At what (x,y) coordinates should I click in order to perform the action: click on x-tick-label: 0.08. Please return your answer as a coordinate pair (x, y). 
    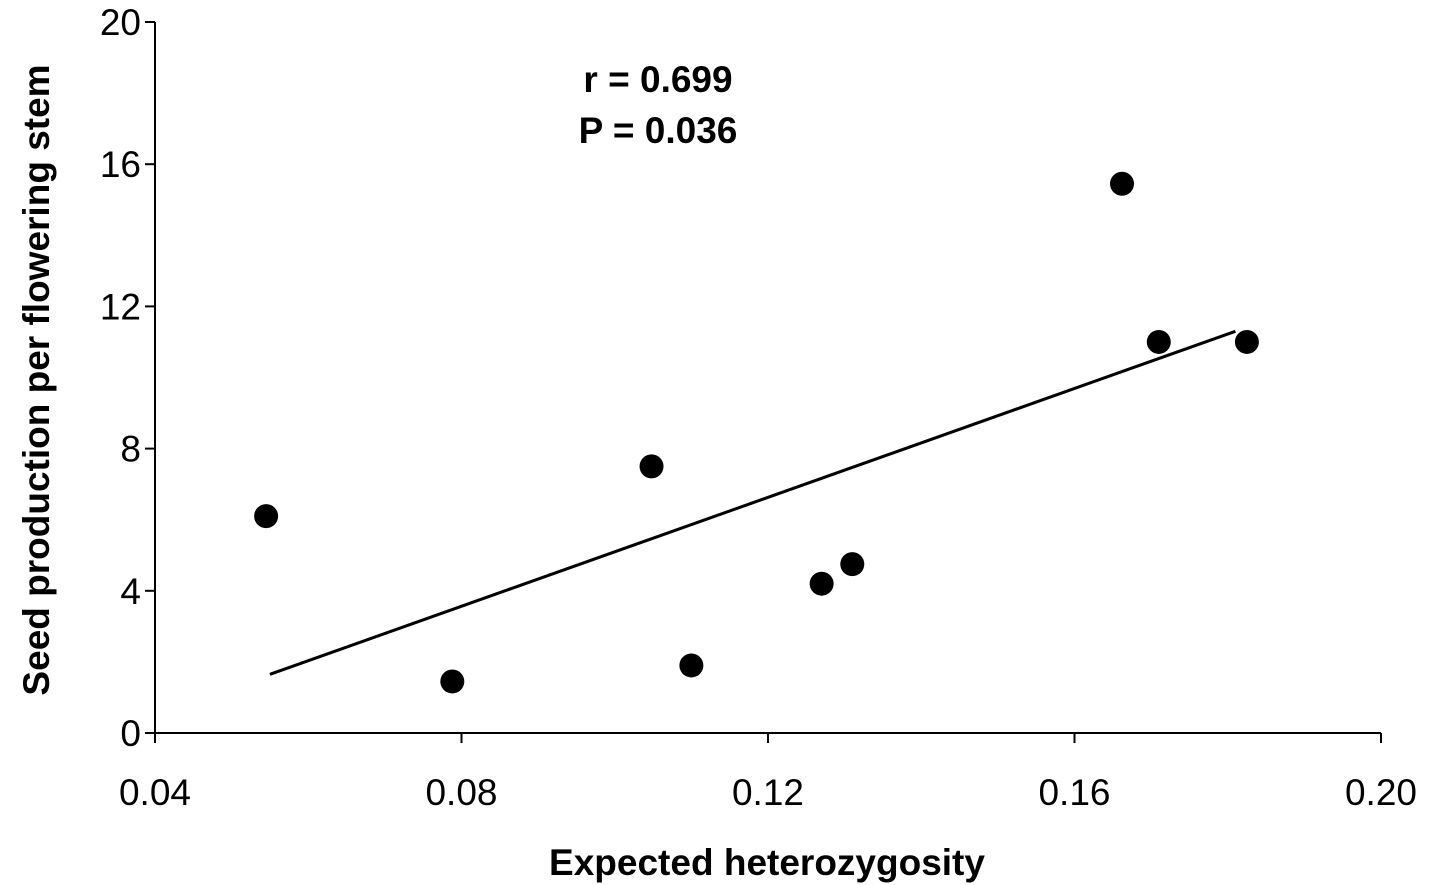
    Looking at the image, I should click on (461, 792).